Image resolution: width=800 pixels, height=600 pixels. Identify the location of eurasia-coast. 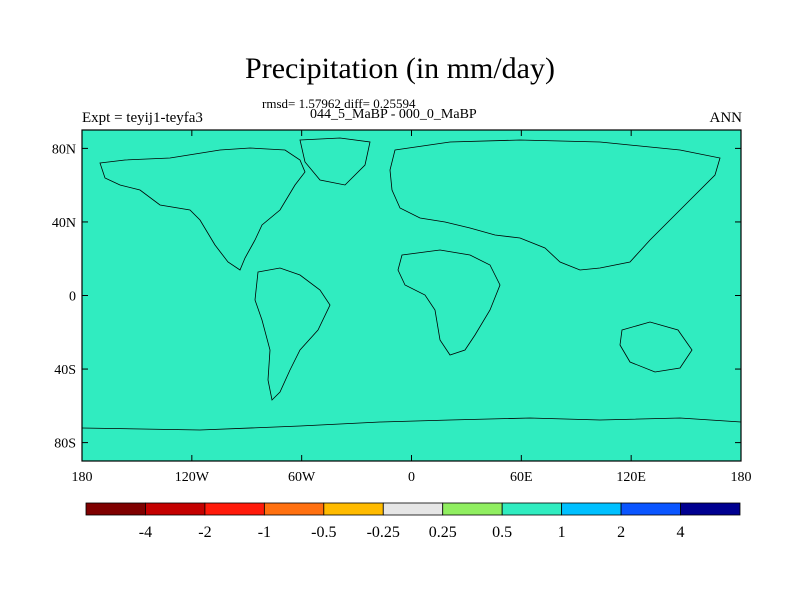
(555, 205).